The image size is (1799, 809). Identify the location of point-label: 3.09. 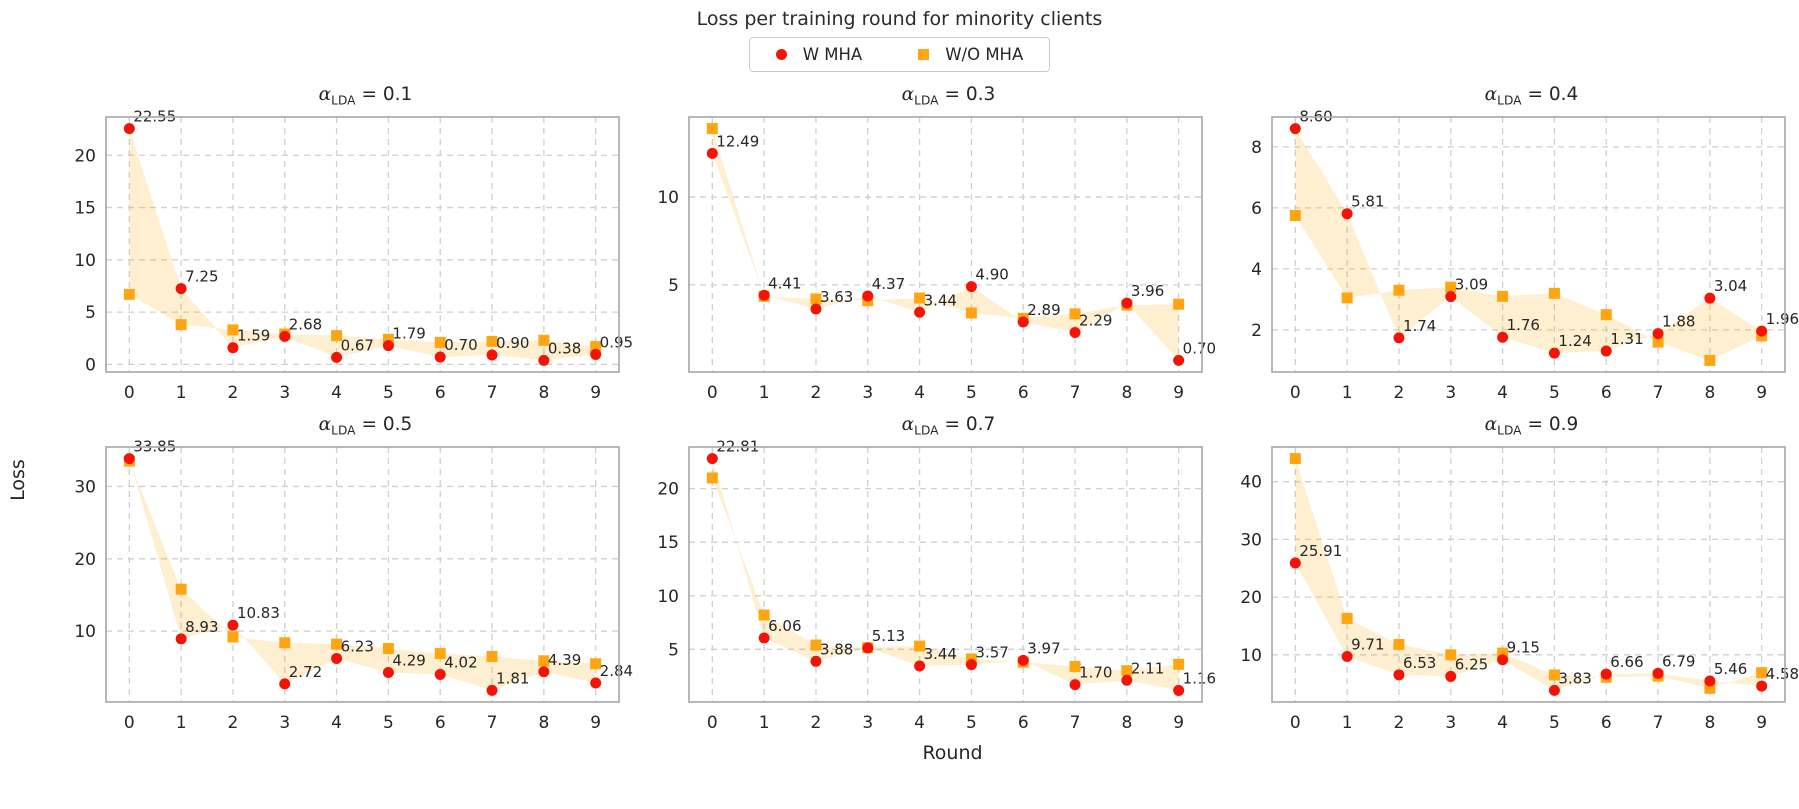
(1471, 285).